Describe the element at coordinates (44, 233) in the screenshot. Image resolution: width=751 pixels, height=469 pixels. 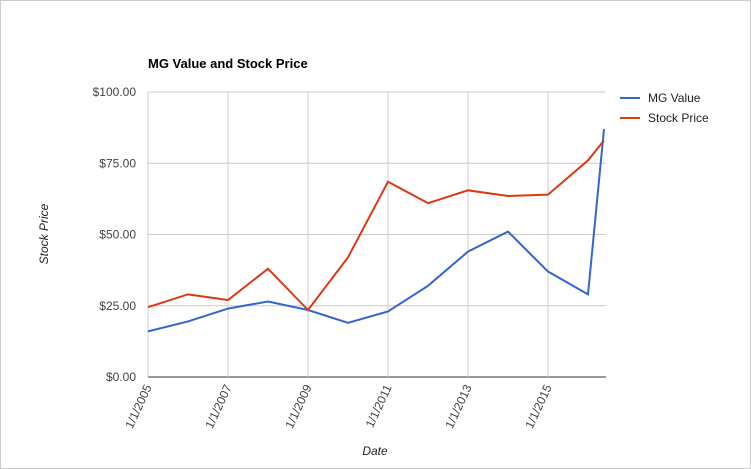
I see `y-axis-title: Stock Price` at that location.